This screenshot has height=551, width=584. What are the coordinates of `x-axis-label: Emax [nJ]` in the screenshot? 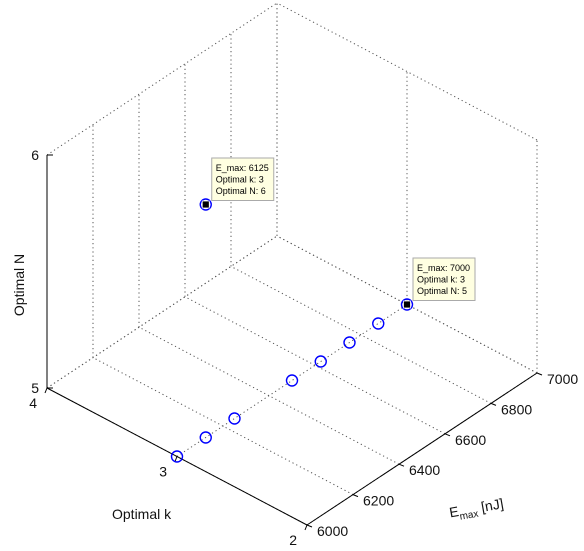 It's located at (476, 509).